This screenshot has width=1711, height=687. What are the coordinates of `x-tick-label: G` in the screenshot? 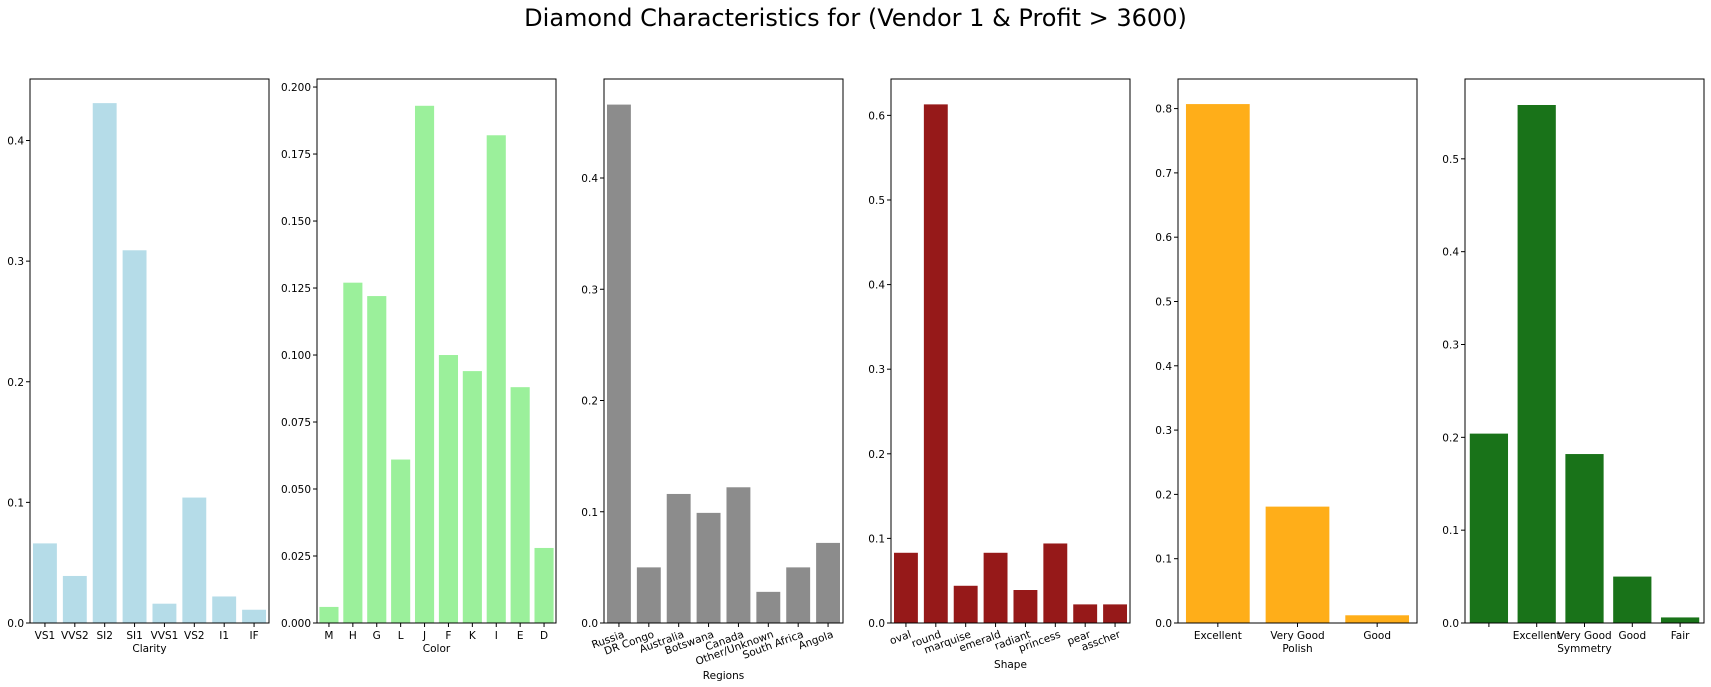 It's located at (377, 636).